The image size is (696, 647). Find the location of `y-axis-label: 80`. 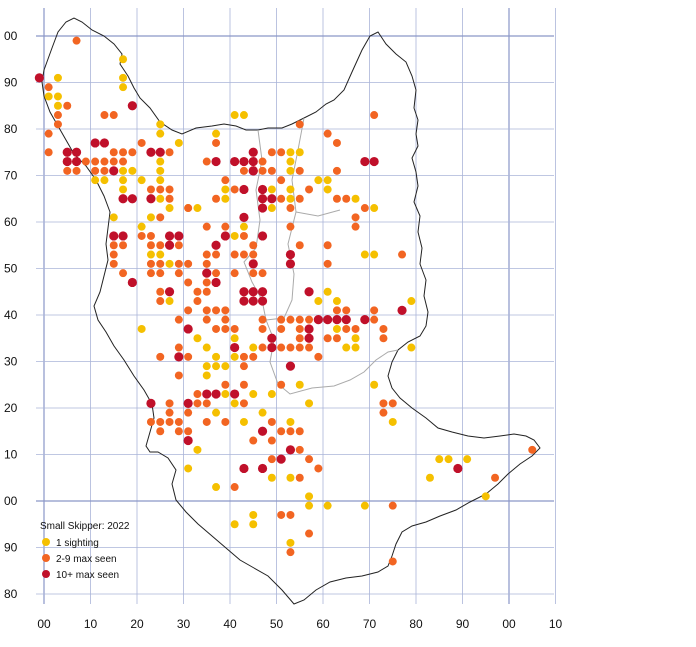

y-axis-label: 80 is located at coordinates (11, 129).